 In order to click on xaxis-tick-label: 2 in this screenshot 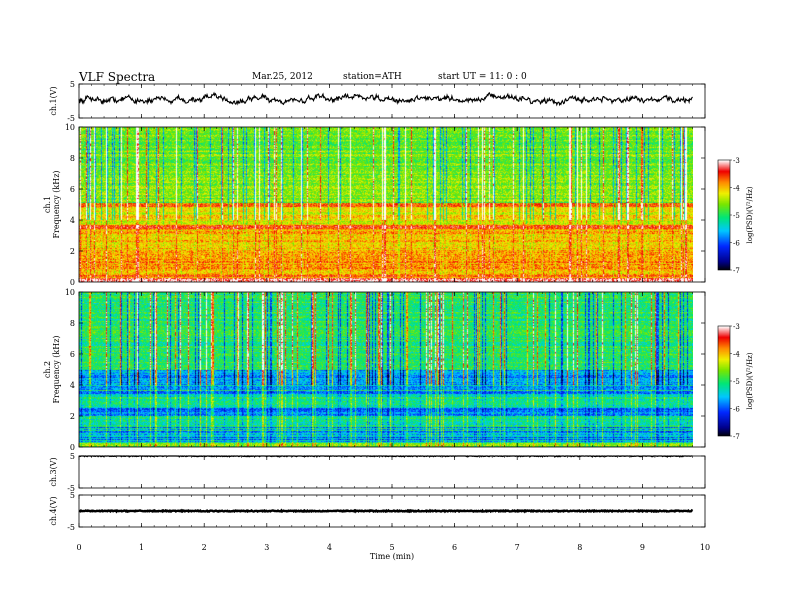, I will do `click(204, 547)`.